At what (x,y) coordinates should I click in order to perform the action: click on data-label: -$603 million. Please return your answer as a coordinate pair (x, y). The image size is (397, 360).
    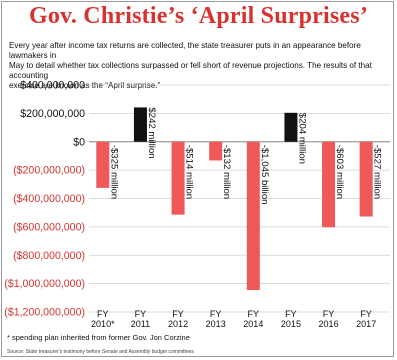
    Looking at the image, I should click on (339, 172).